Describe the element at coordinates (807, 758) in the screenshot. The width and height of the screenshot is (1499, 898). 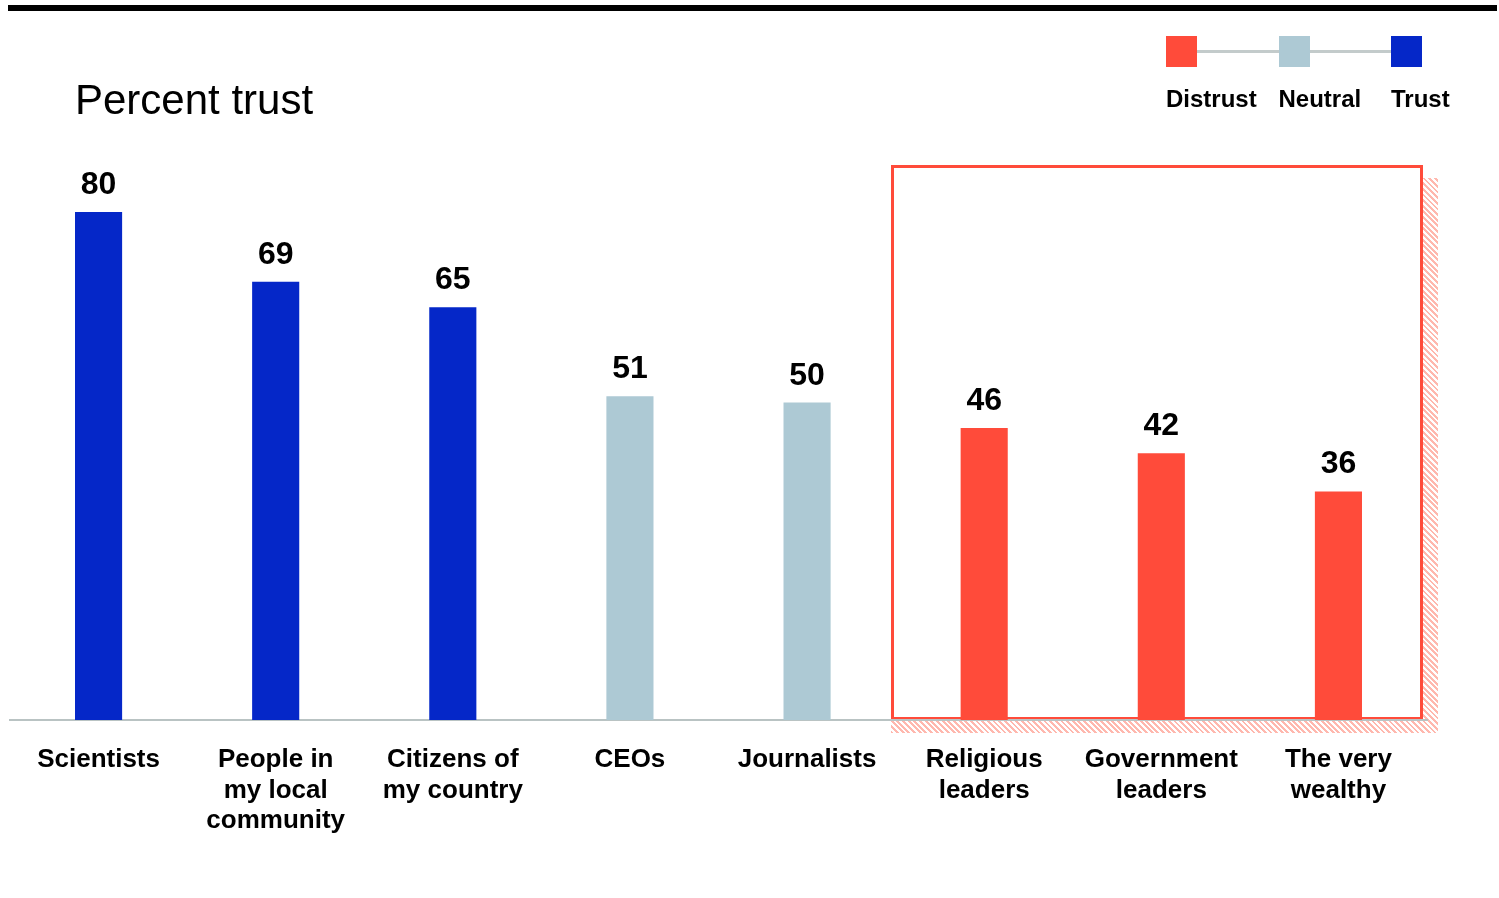
I see `x-tick-label: Journalists` at that location.